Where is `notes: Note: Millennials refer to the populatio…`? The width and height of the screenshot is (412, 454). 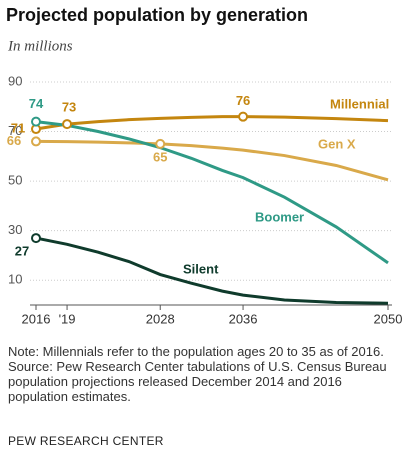 notes: Note: Millennials refer to the populatio… is located at coordinates (206, 374).